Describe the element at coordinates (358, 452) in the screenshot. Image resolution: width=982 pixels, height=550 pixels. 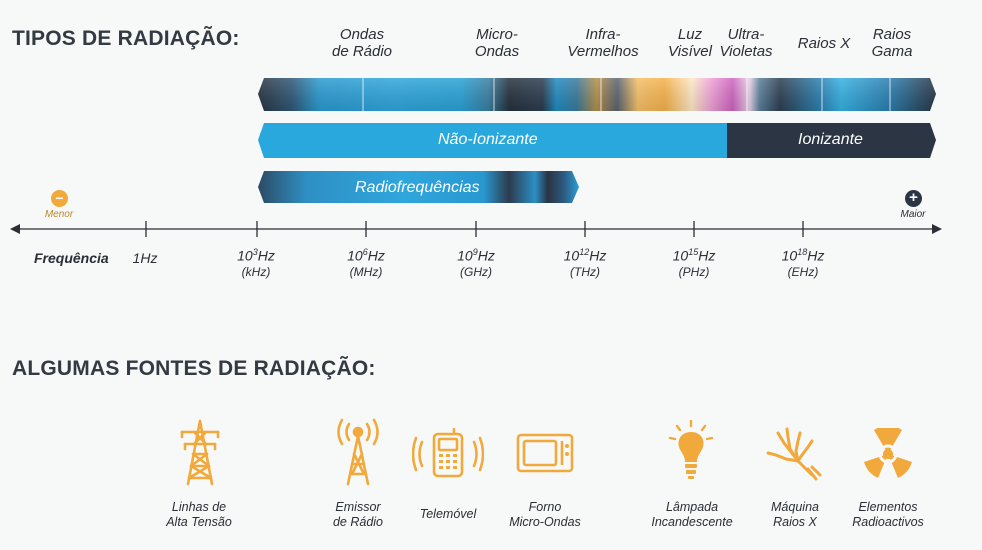
I see `radio-antenna-icon` at that location.